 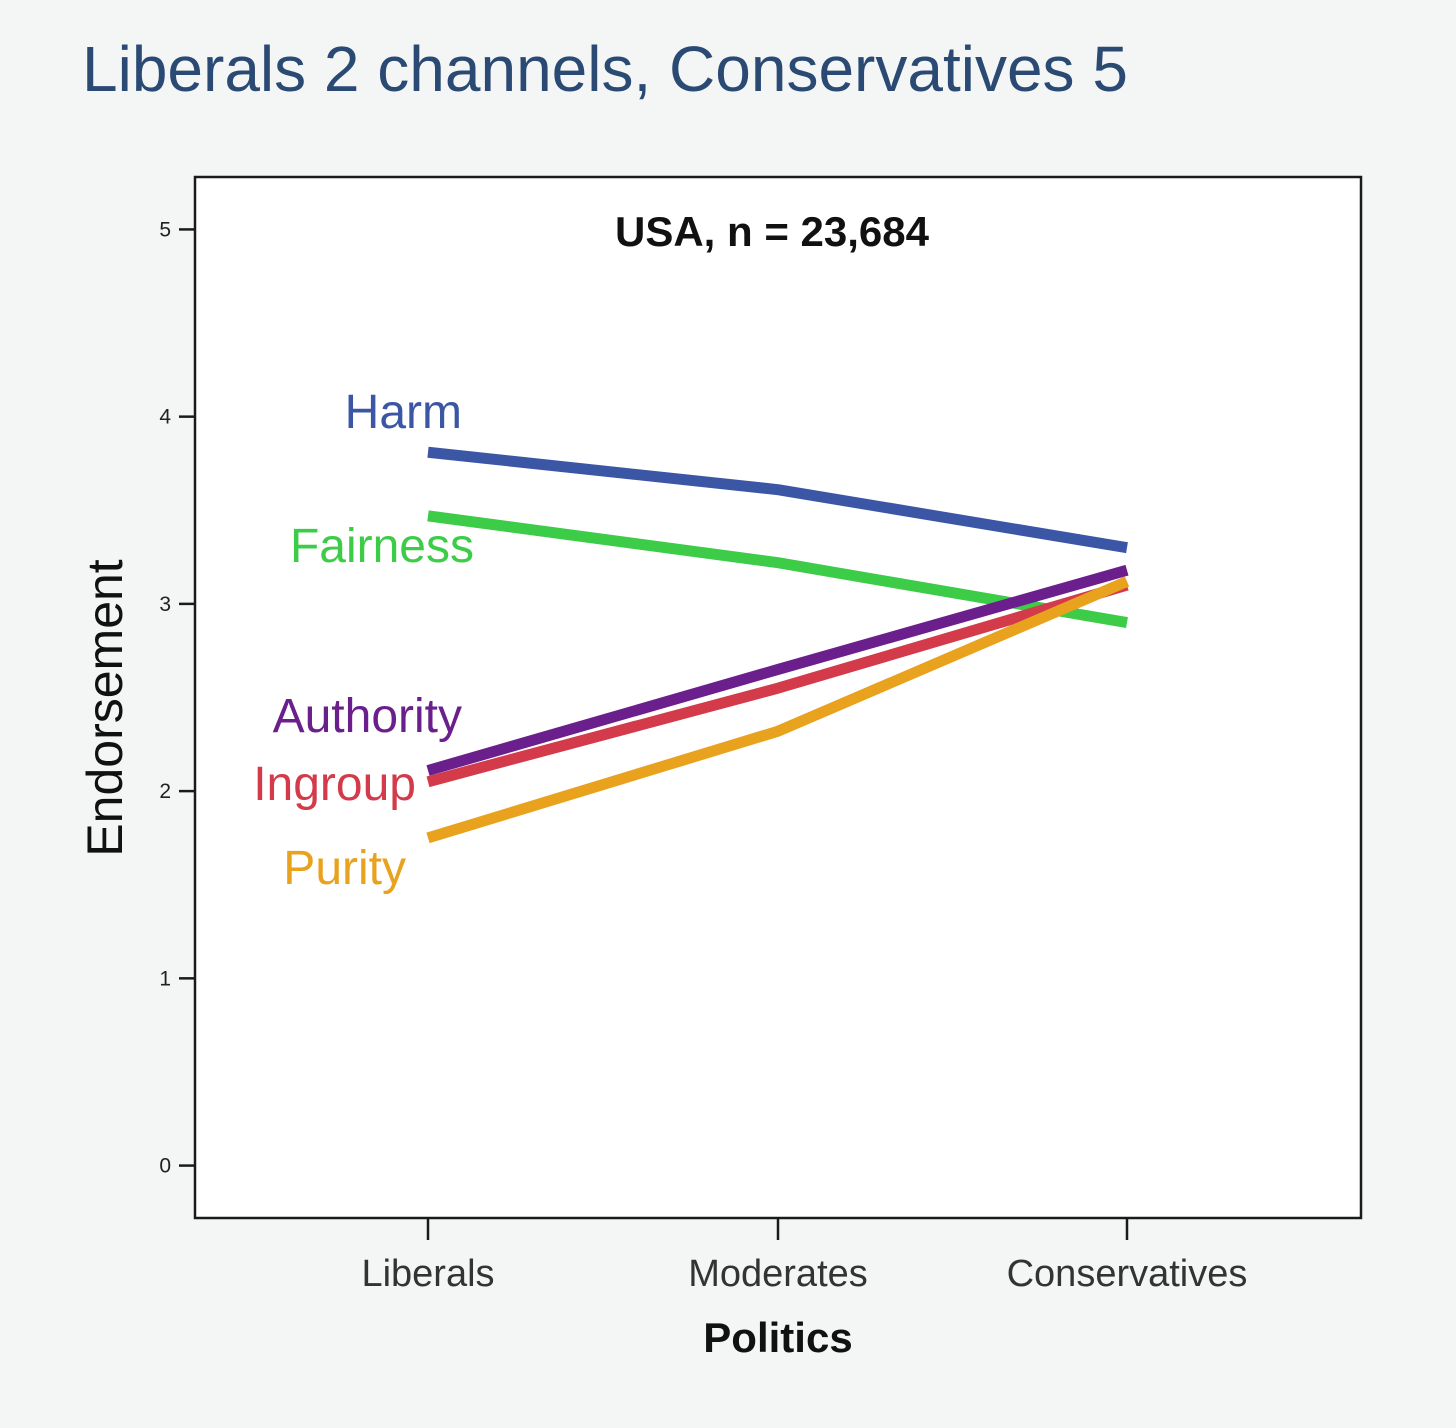 What do you see at coordinates (165, 791) in the screenshot?
I see `y-tick-label: 2` at bounding box center [165, 791].